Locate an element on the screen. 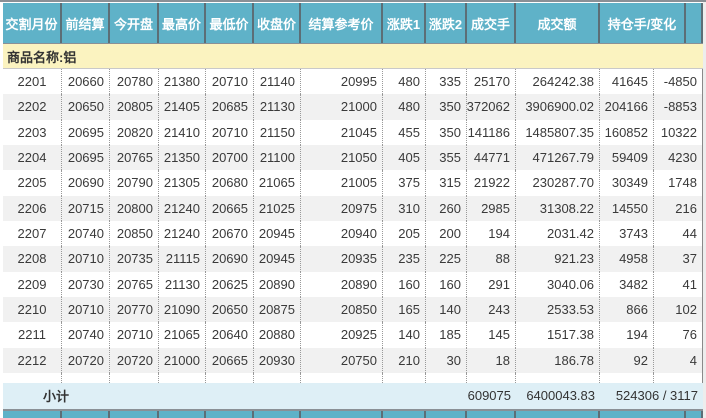  table-cell: 310 is located at coordinates (404, 208).